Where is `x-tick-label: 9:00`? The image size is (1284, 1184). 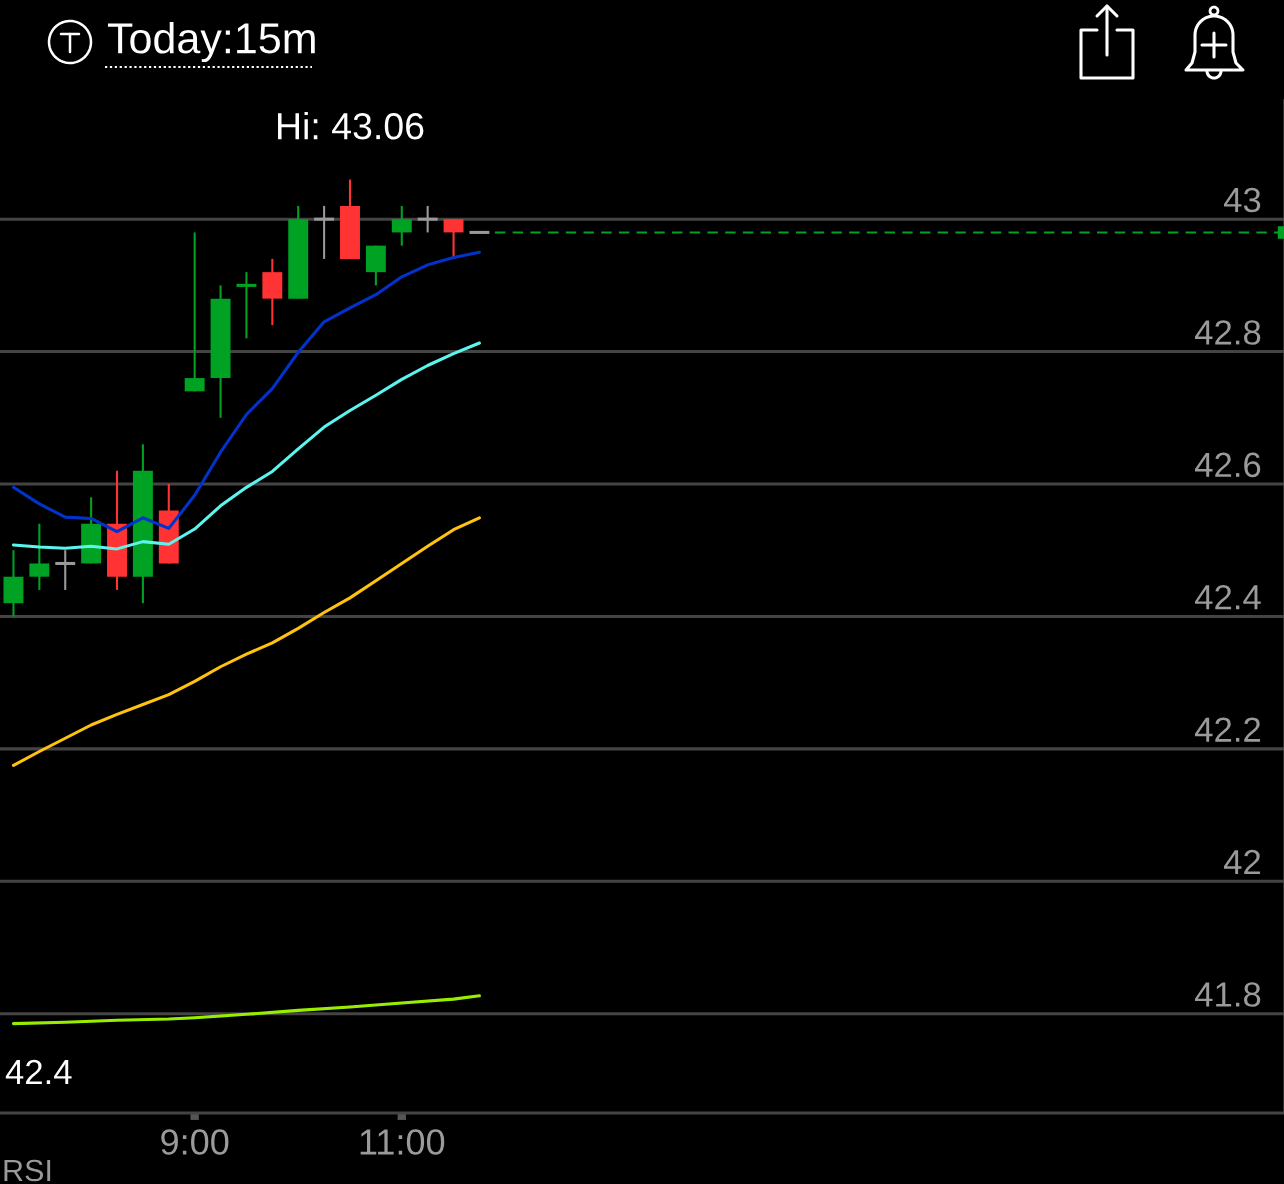
x-tick-label: 9:00 is located at coordinates (195, 1142).